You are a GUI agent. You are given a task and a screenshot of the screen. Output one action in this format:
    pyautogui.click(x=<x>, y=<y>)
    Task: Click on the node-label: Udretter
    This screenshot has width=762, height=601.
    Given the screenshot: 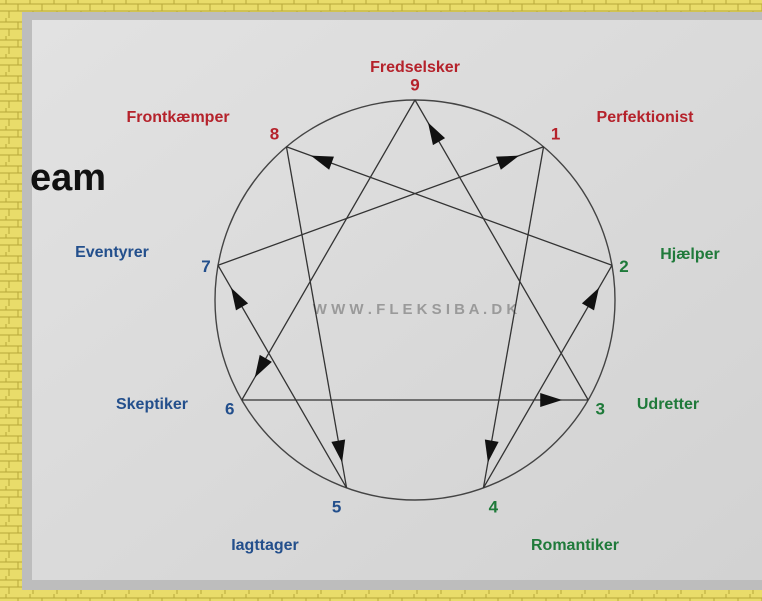 What is the action you would take?
    pyautogui.click(x=668, y=404)
    